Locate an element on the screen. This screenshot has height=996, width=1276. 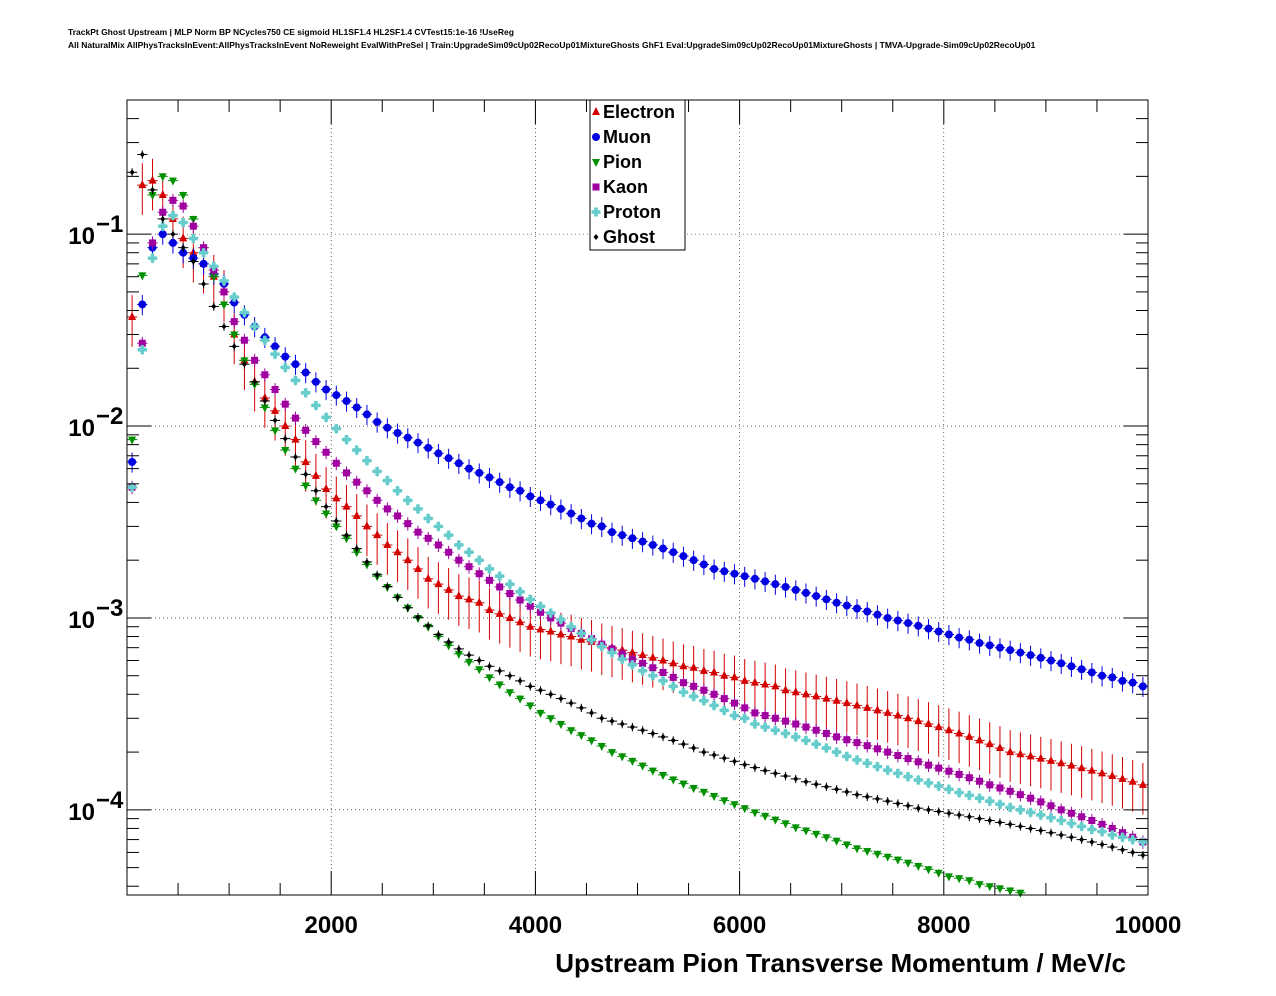
y-tick-label: 10 −1 is located at coordinates (95, 230).